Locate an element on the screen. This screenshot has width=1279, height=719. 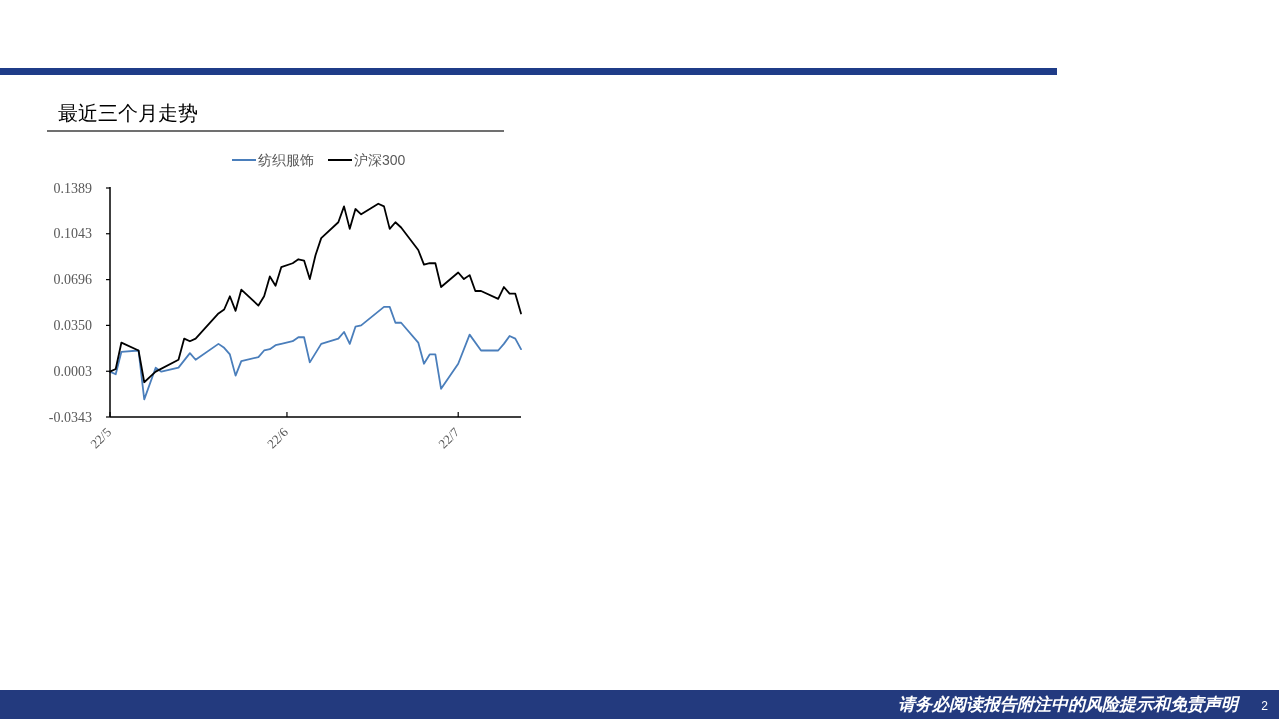
legend-label: 沪深300 is located at coordinates (380, 160).